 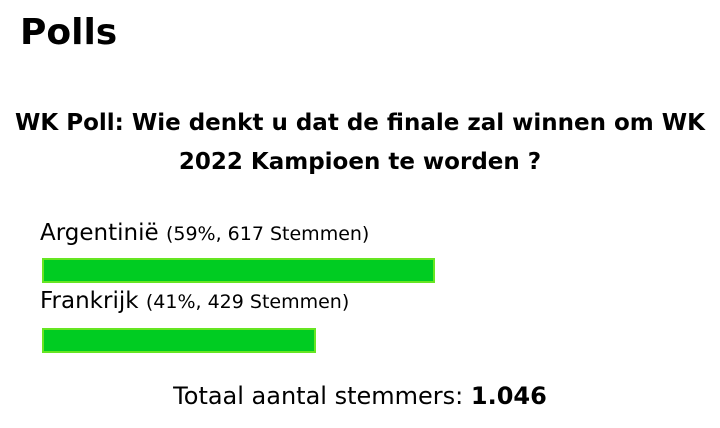 I want to click on option-name: Argentinië, so click(x=99, y=233).